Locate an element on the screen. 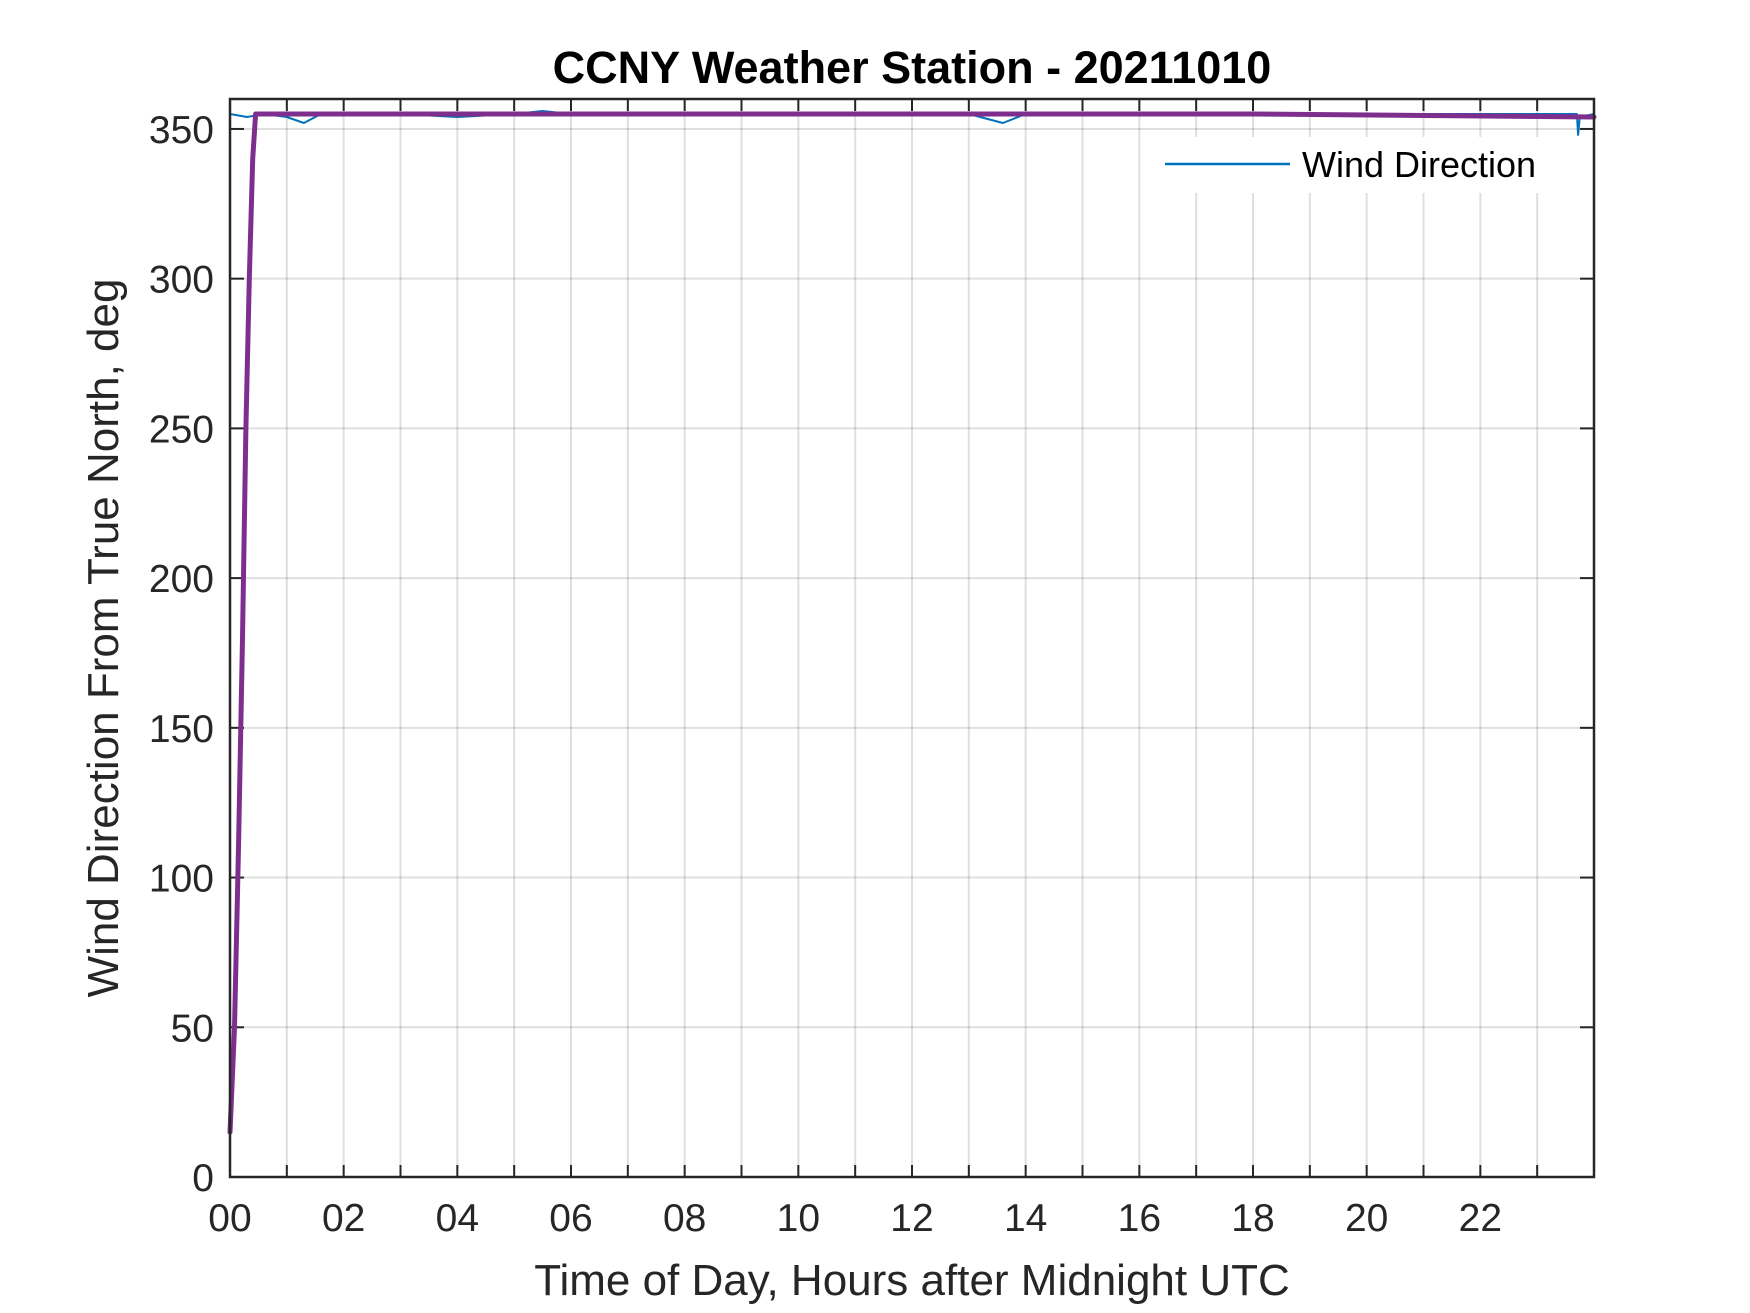 Image resolution: width=1750 pixels, height=1313 pixels. x-tick-label: 16 is located at coordinates (1139, 1218).